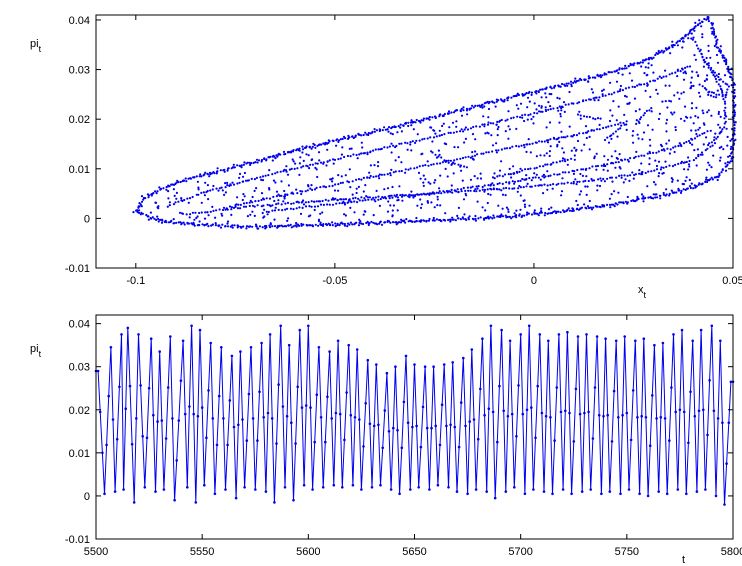  I want to click on phase-plot-y-tick-label: 0.01, so click(79, 170).